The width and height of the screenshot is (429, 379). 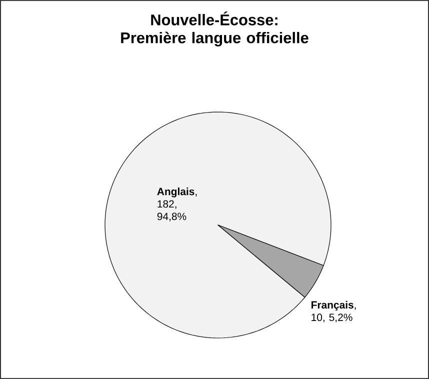 What do you see at coordinates (214, 29) in the screenshot?
I see `chart-title: Nouvelle-Écosse: Première langue officielle` at bounding box center [214, 29].